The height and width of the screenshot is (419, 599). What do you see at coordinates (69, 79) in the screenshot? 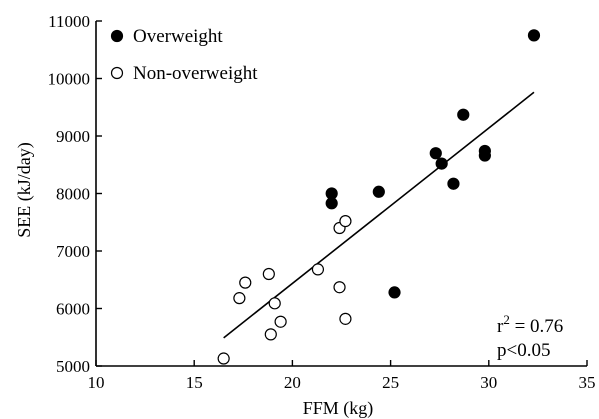
I see `y-tick-label: 10000` at bounding box center [69, 79].